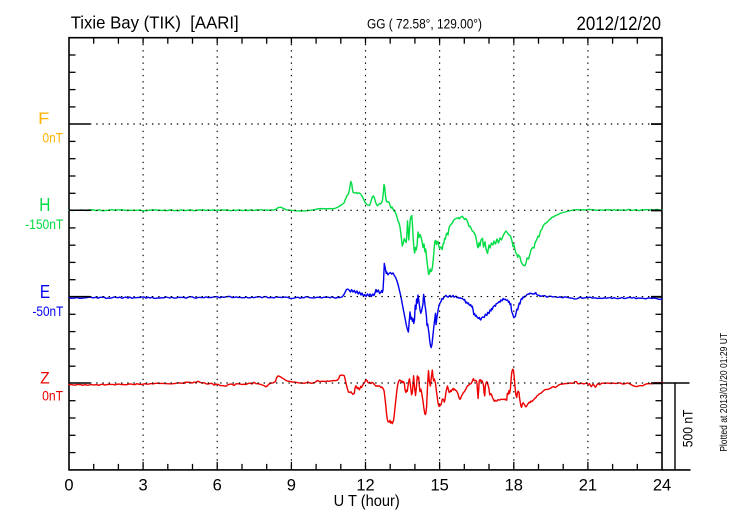  Describe the element at coordinates (43, 118) in the screenshot. I see `svg-text: F` at that location.